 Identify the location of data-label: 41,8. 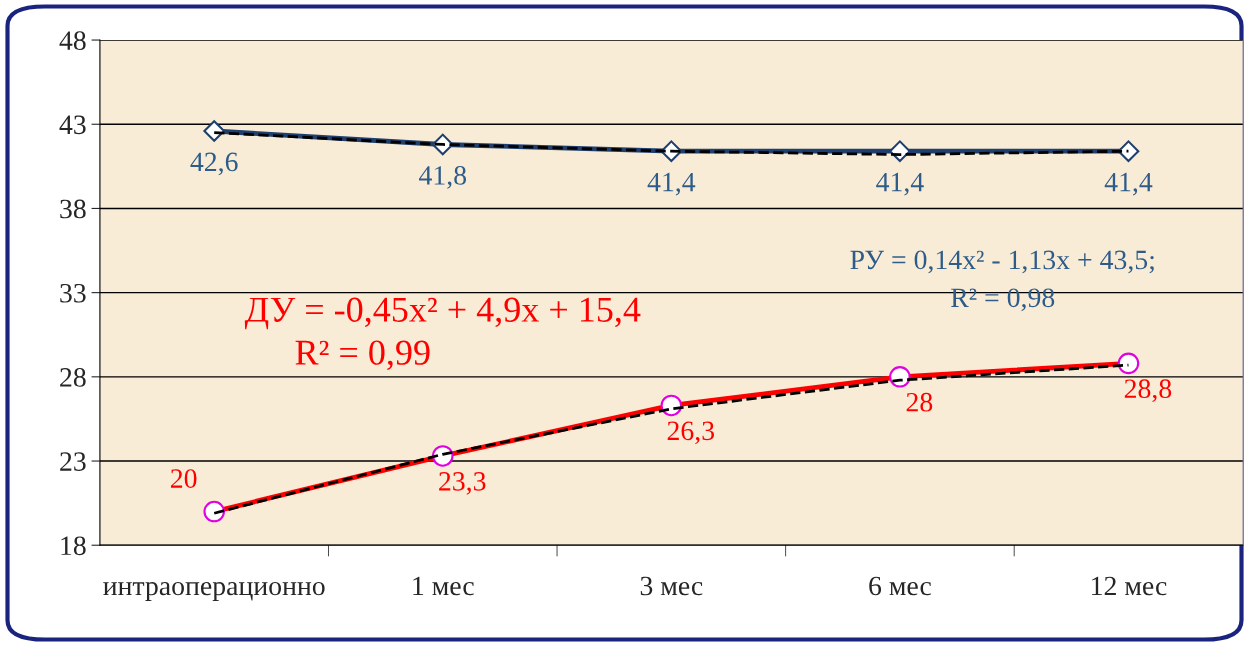
(443, 177).